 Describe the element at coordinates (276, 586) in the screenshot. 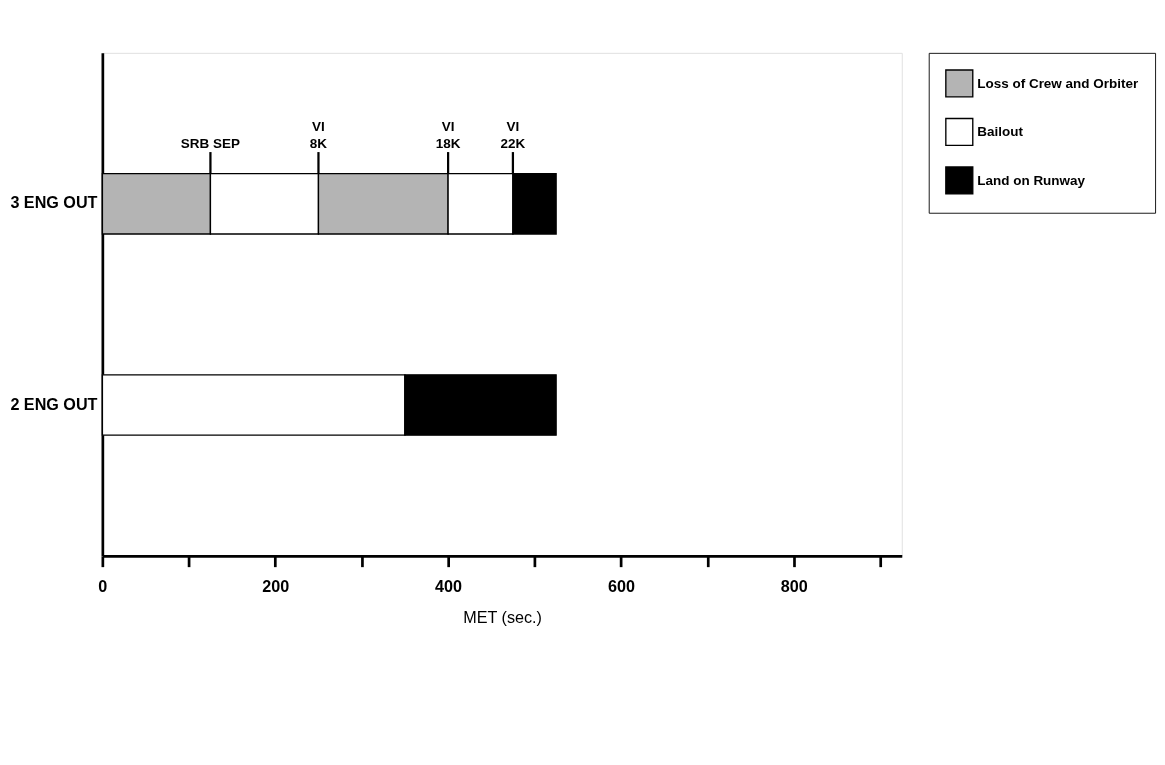

I see `x-tick-label: 200` at that location.